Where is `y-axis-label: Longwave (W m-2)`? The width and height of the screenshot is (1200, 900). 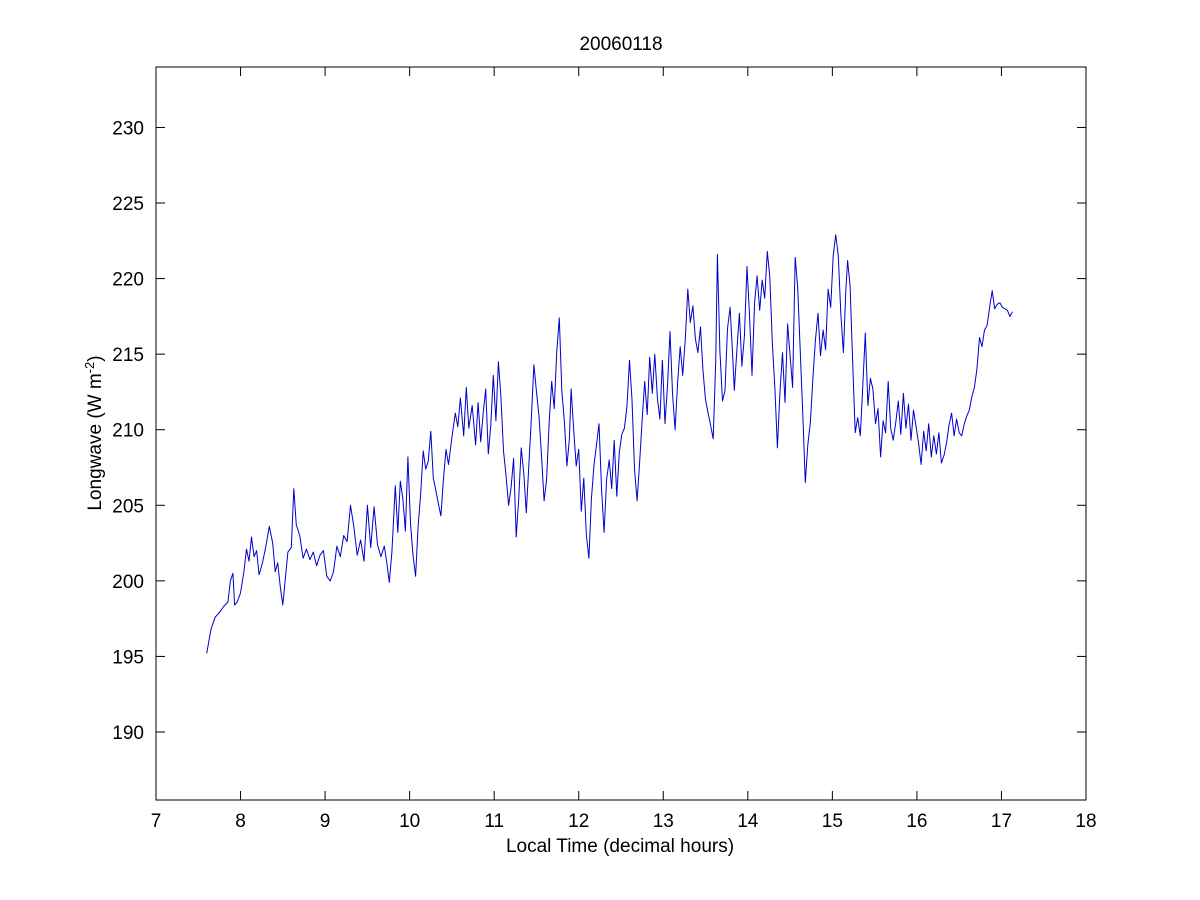
y-axis-label: Longwave (W m-2) is located at coordinates (94, 432).